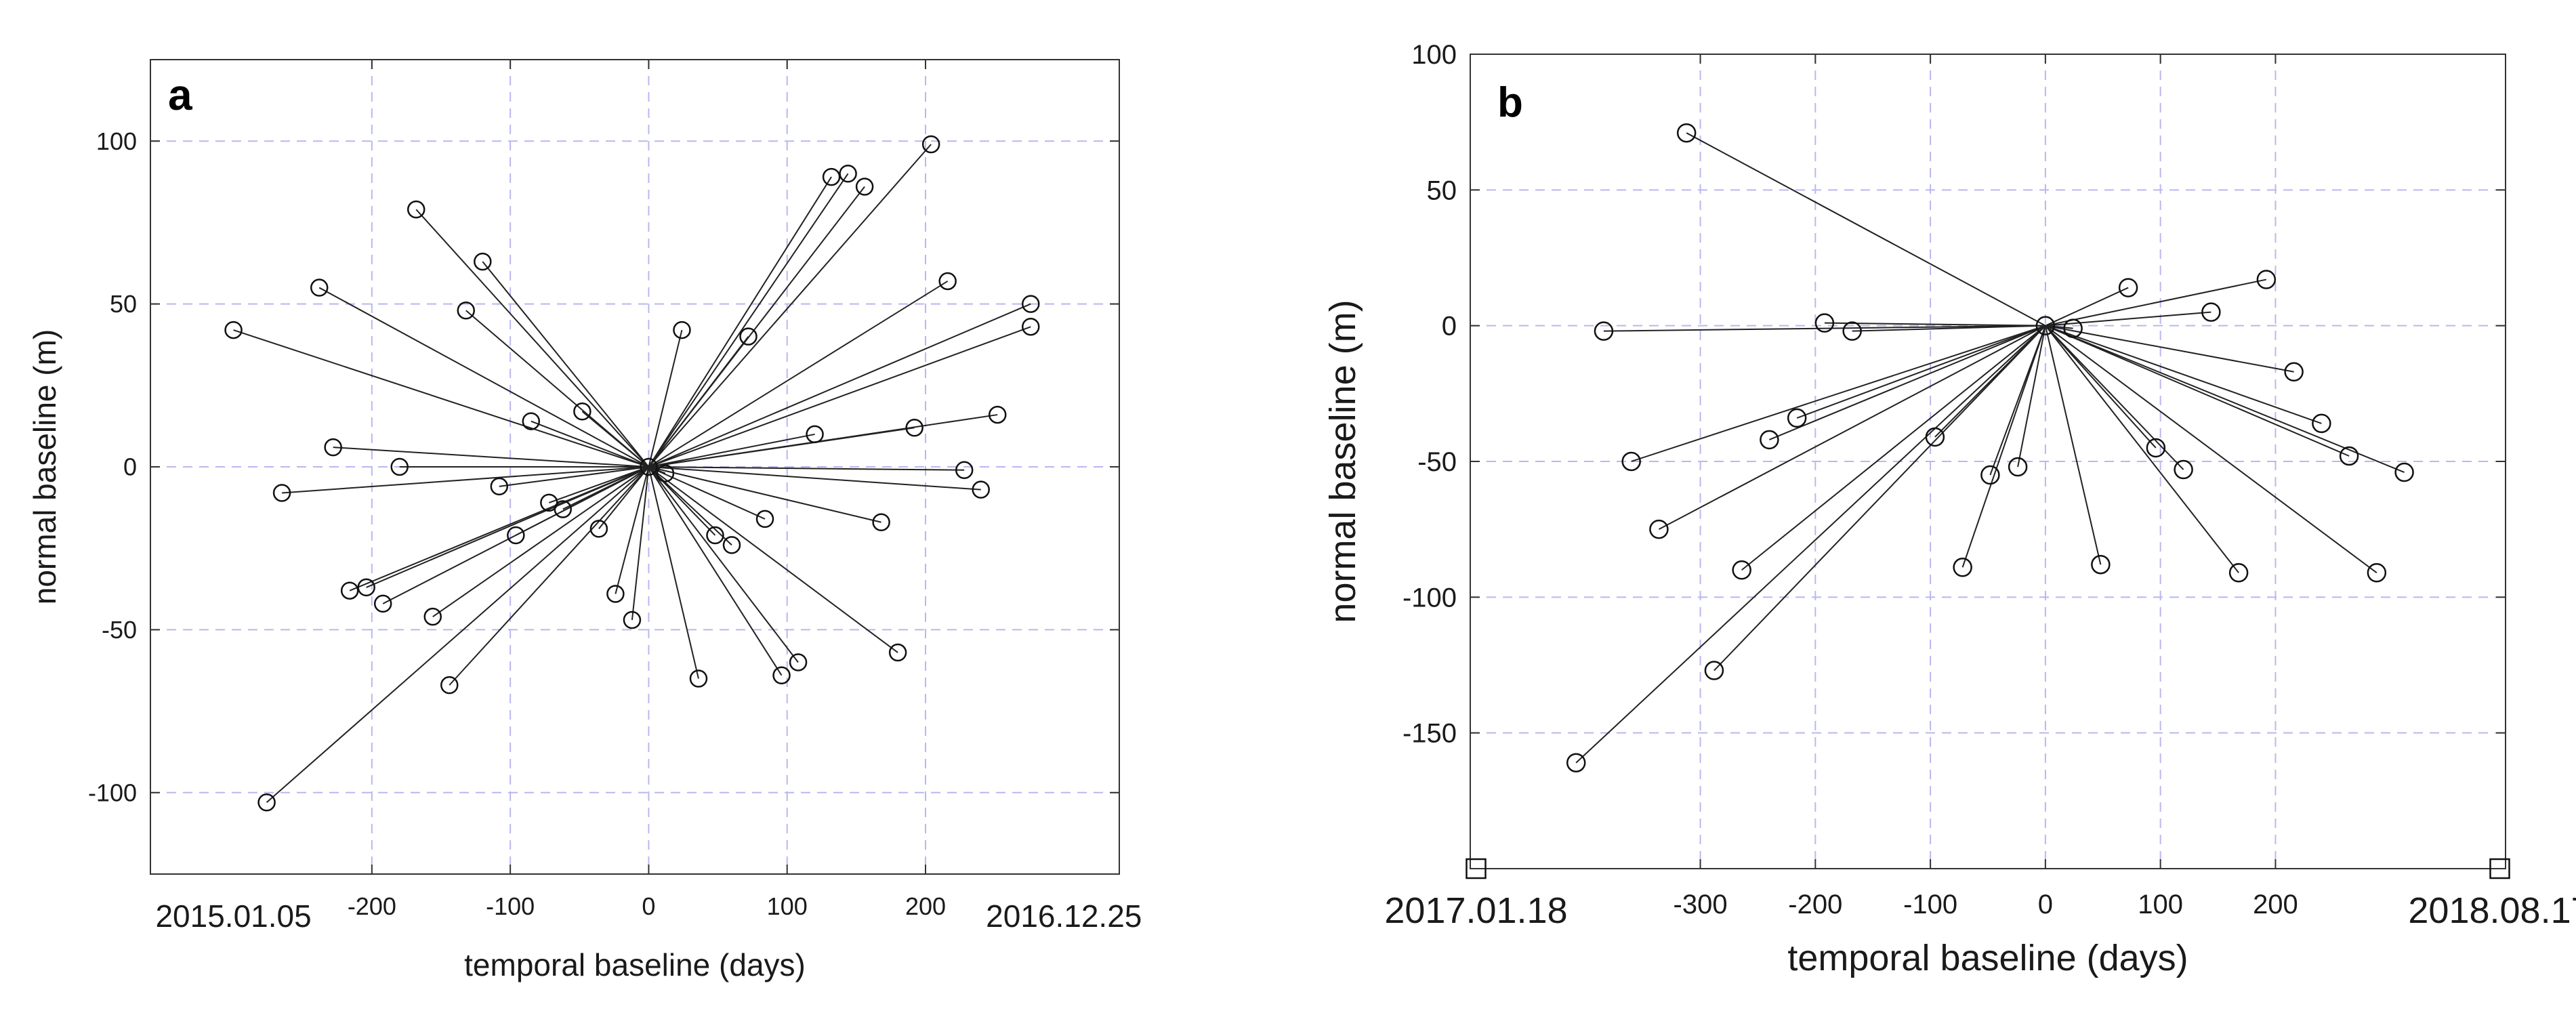  Describe the element at coordinates (2275, 905) in the screenshot. I see `panel-b-x-tick-label: 200` at that location.